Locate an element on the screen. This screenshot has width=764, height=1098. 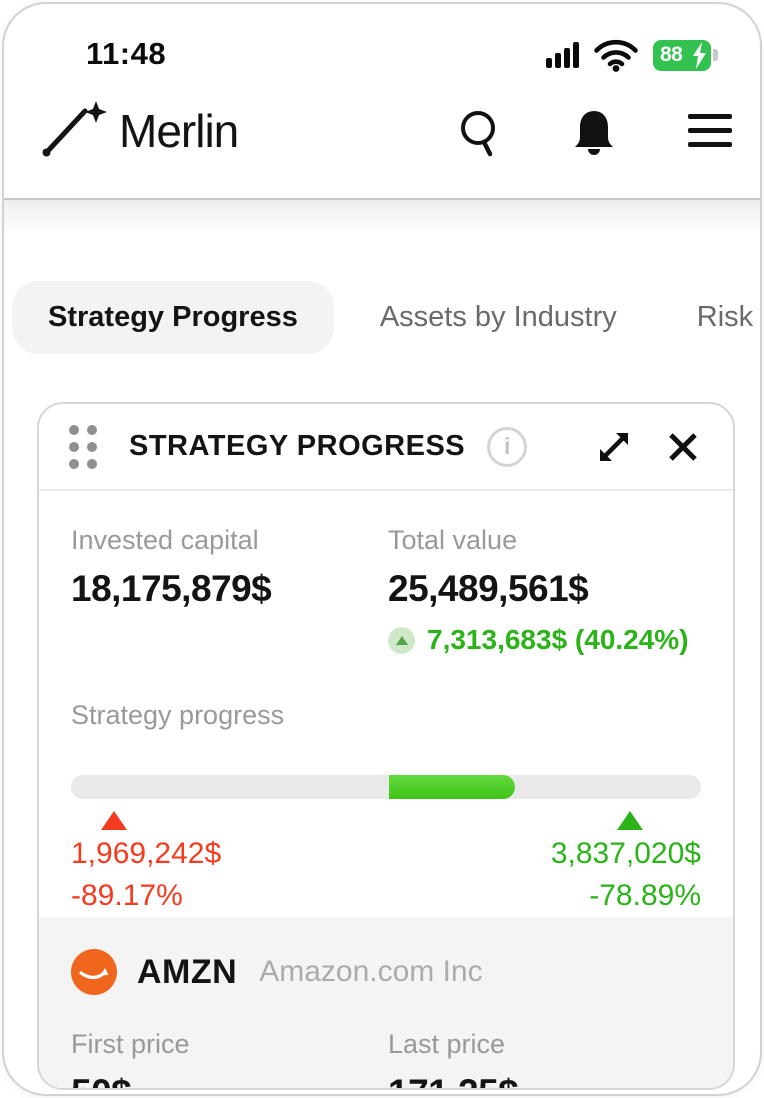
bell-icon is located at coordinates (594, 134).